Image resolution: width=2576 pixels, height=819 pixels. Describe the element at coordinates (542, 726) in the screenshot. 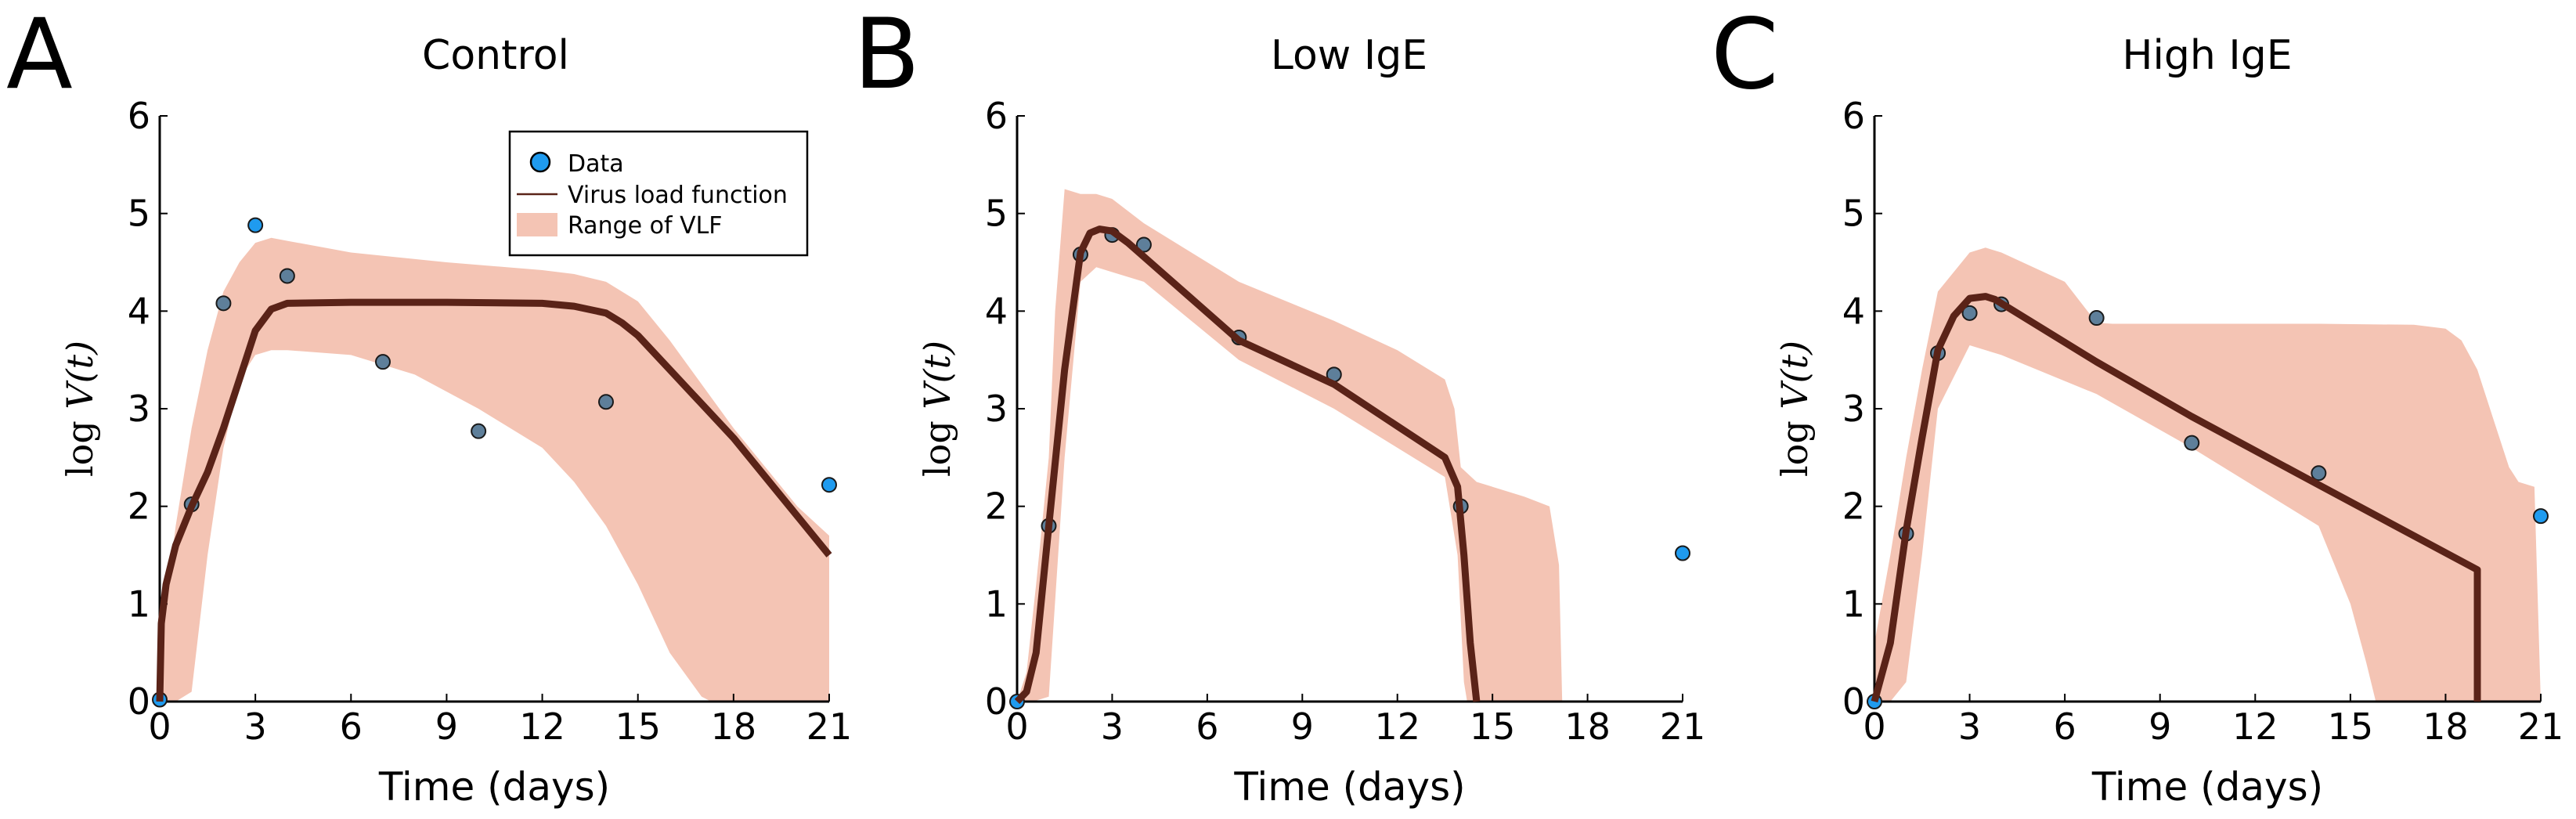

I see `x-tick-label-a: 12` at that location.